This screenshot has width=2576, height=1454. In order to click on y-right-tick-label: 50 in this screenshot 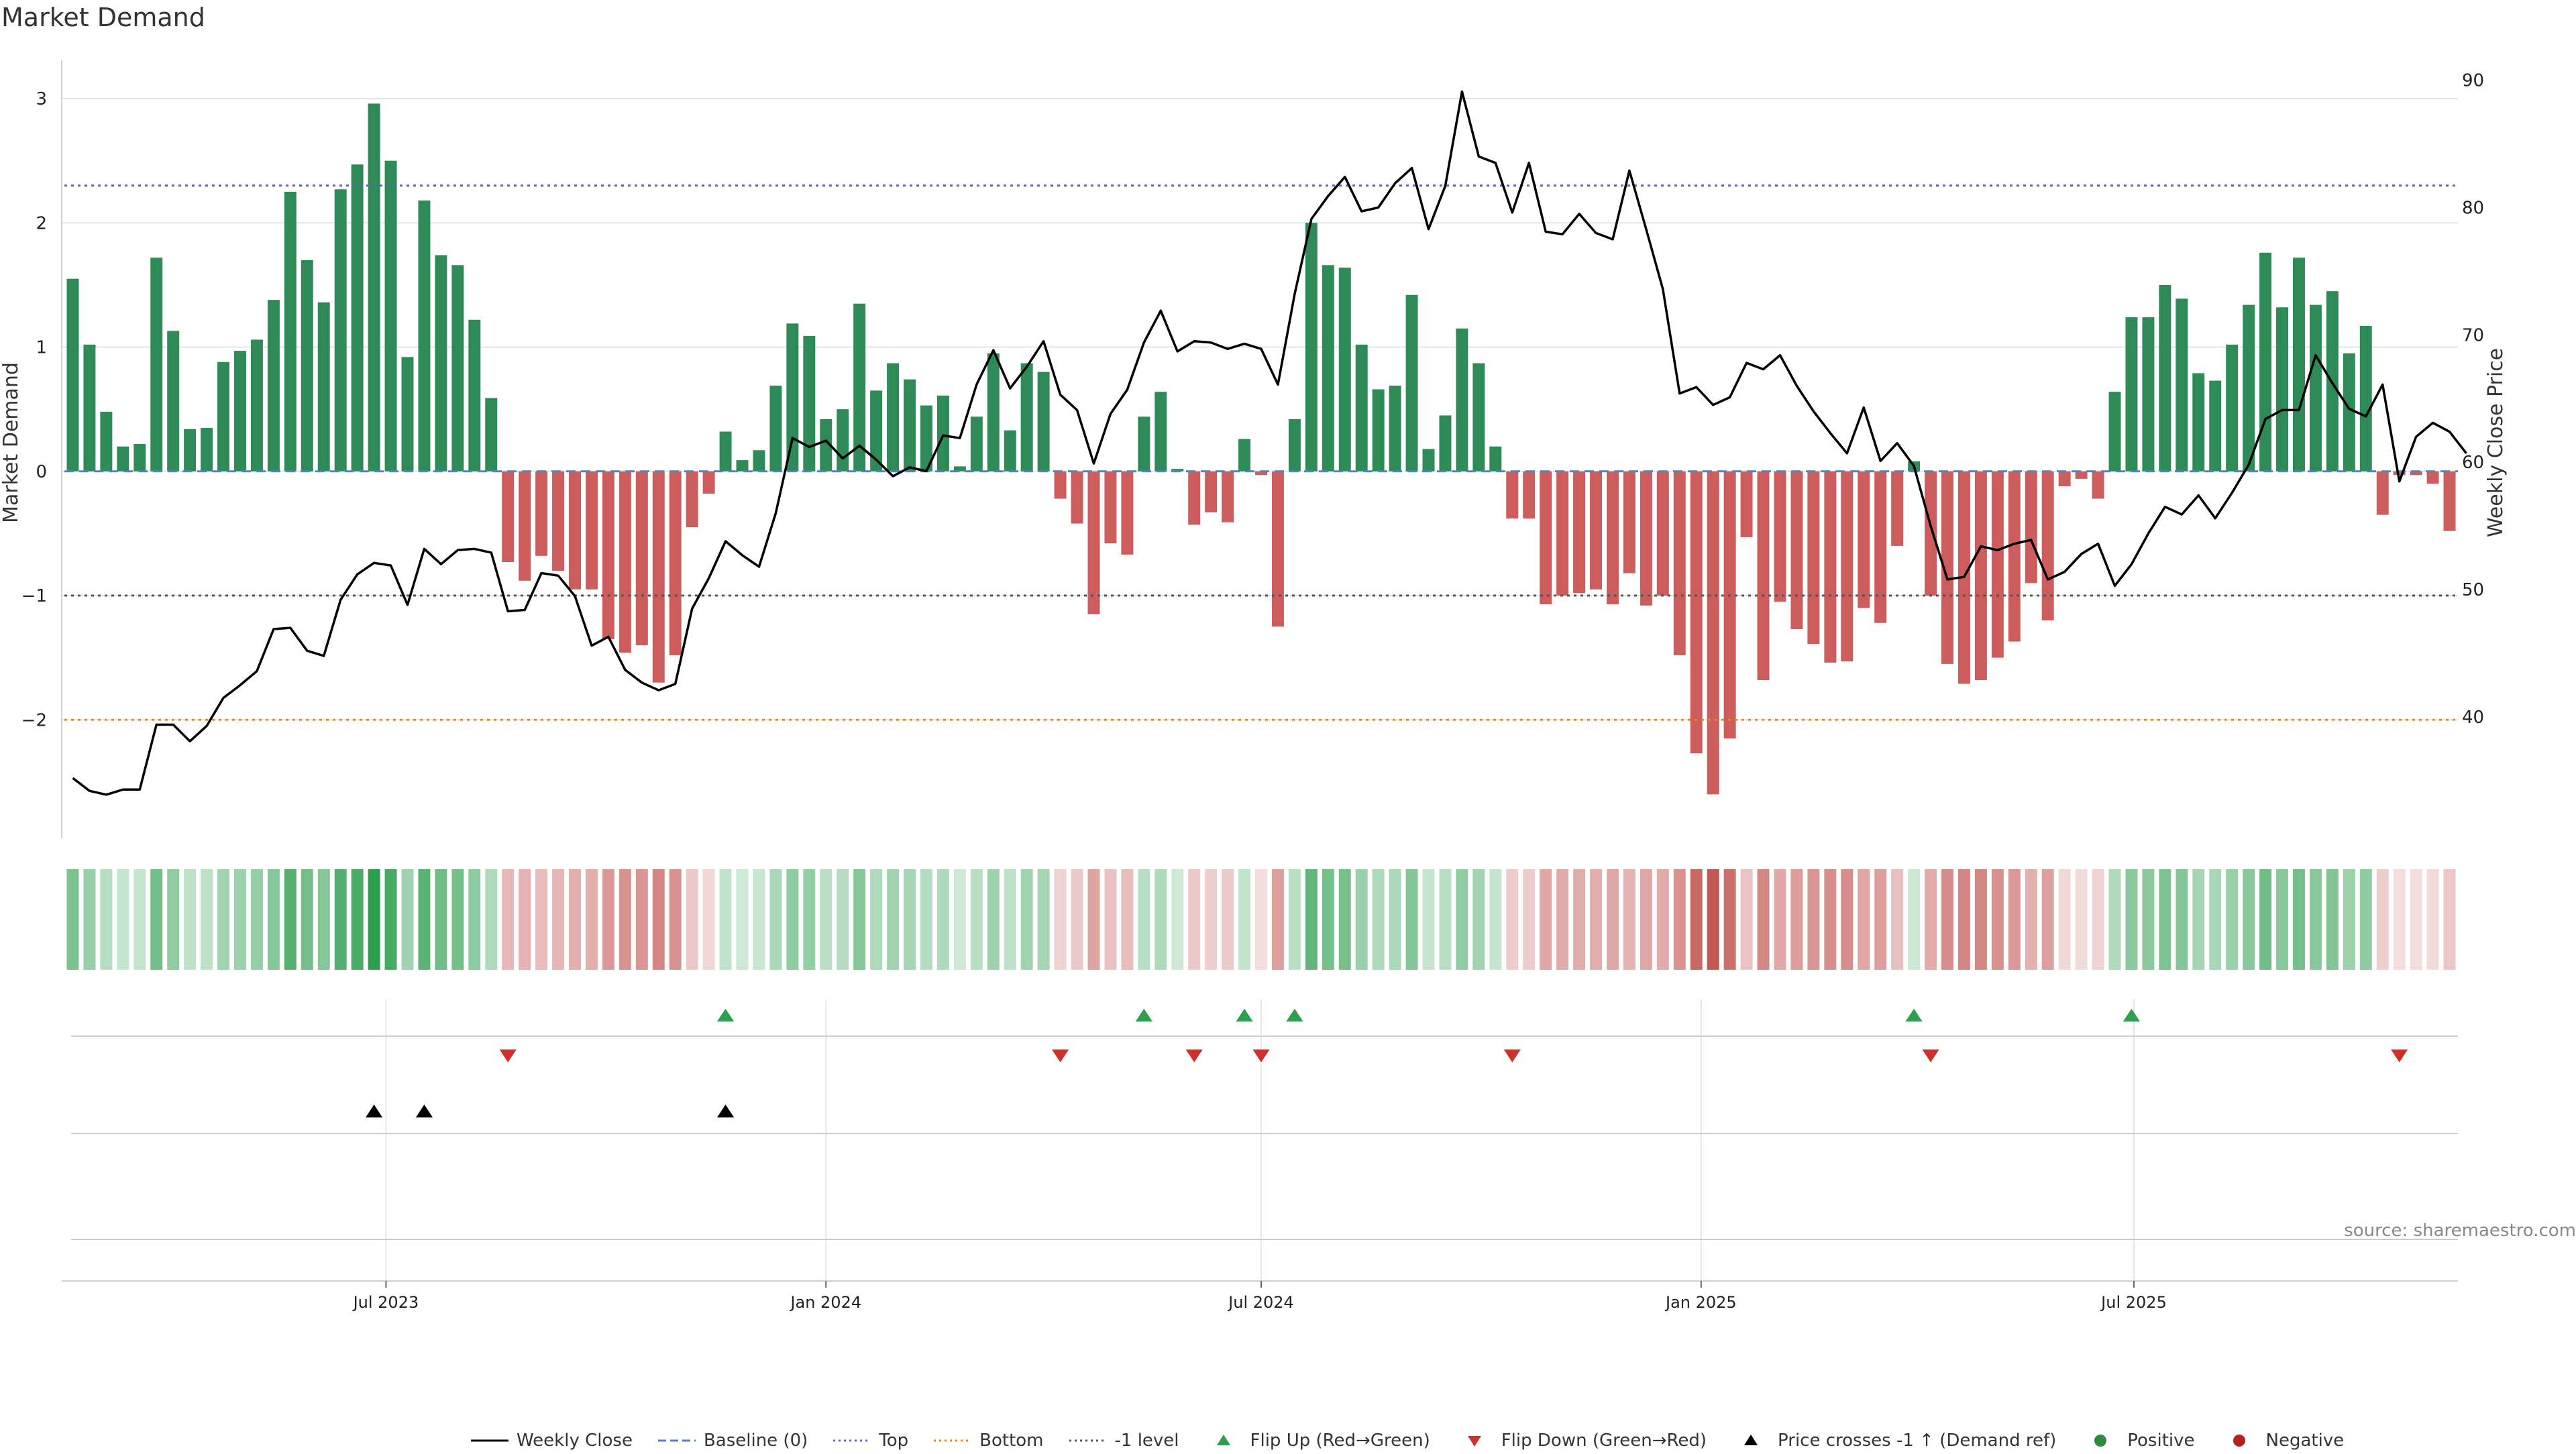, I will do `click(2473, 590)`.